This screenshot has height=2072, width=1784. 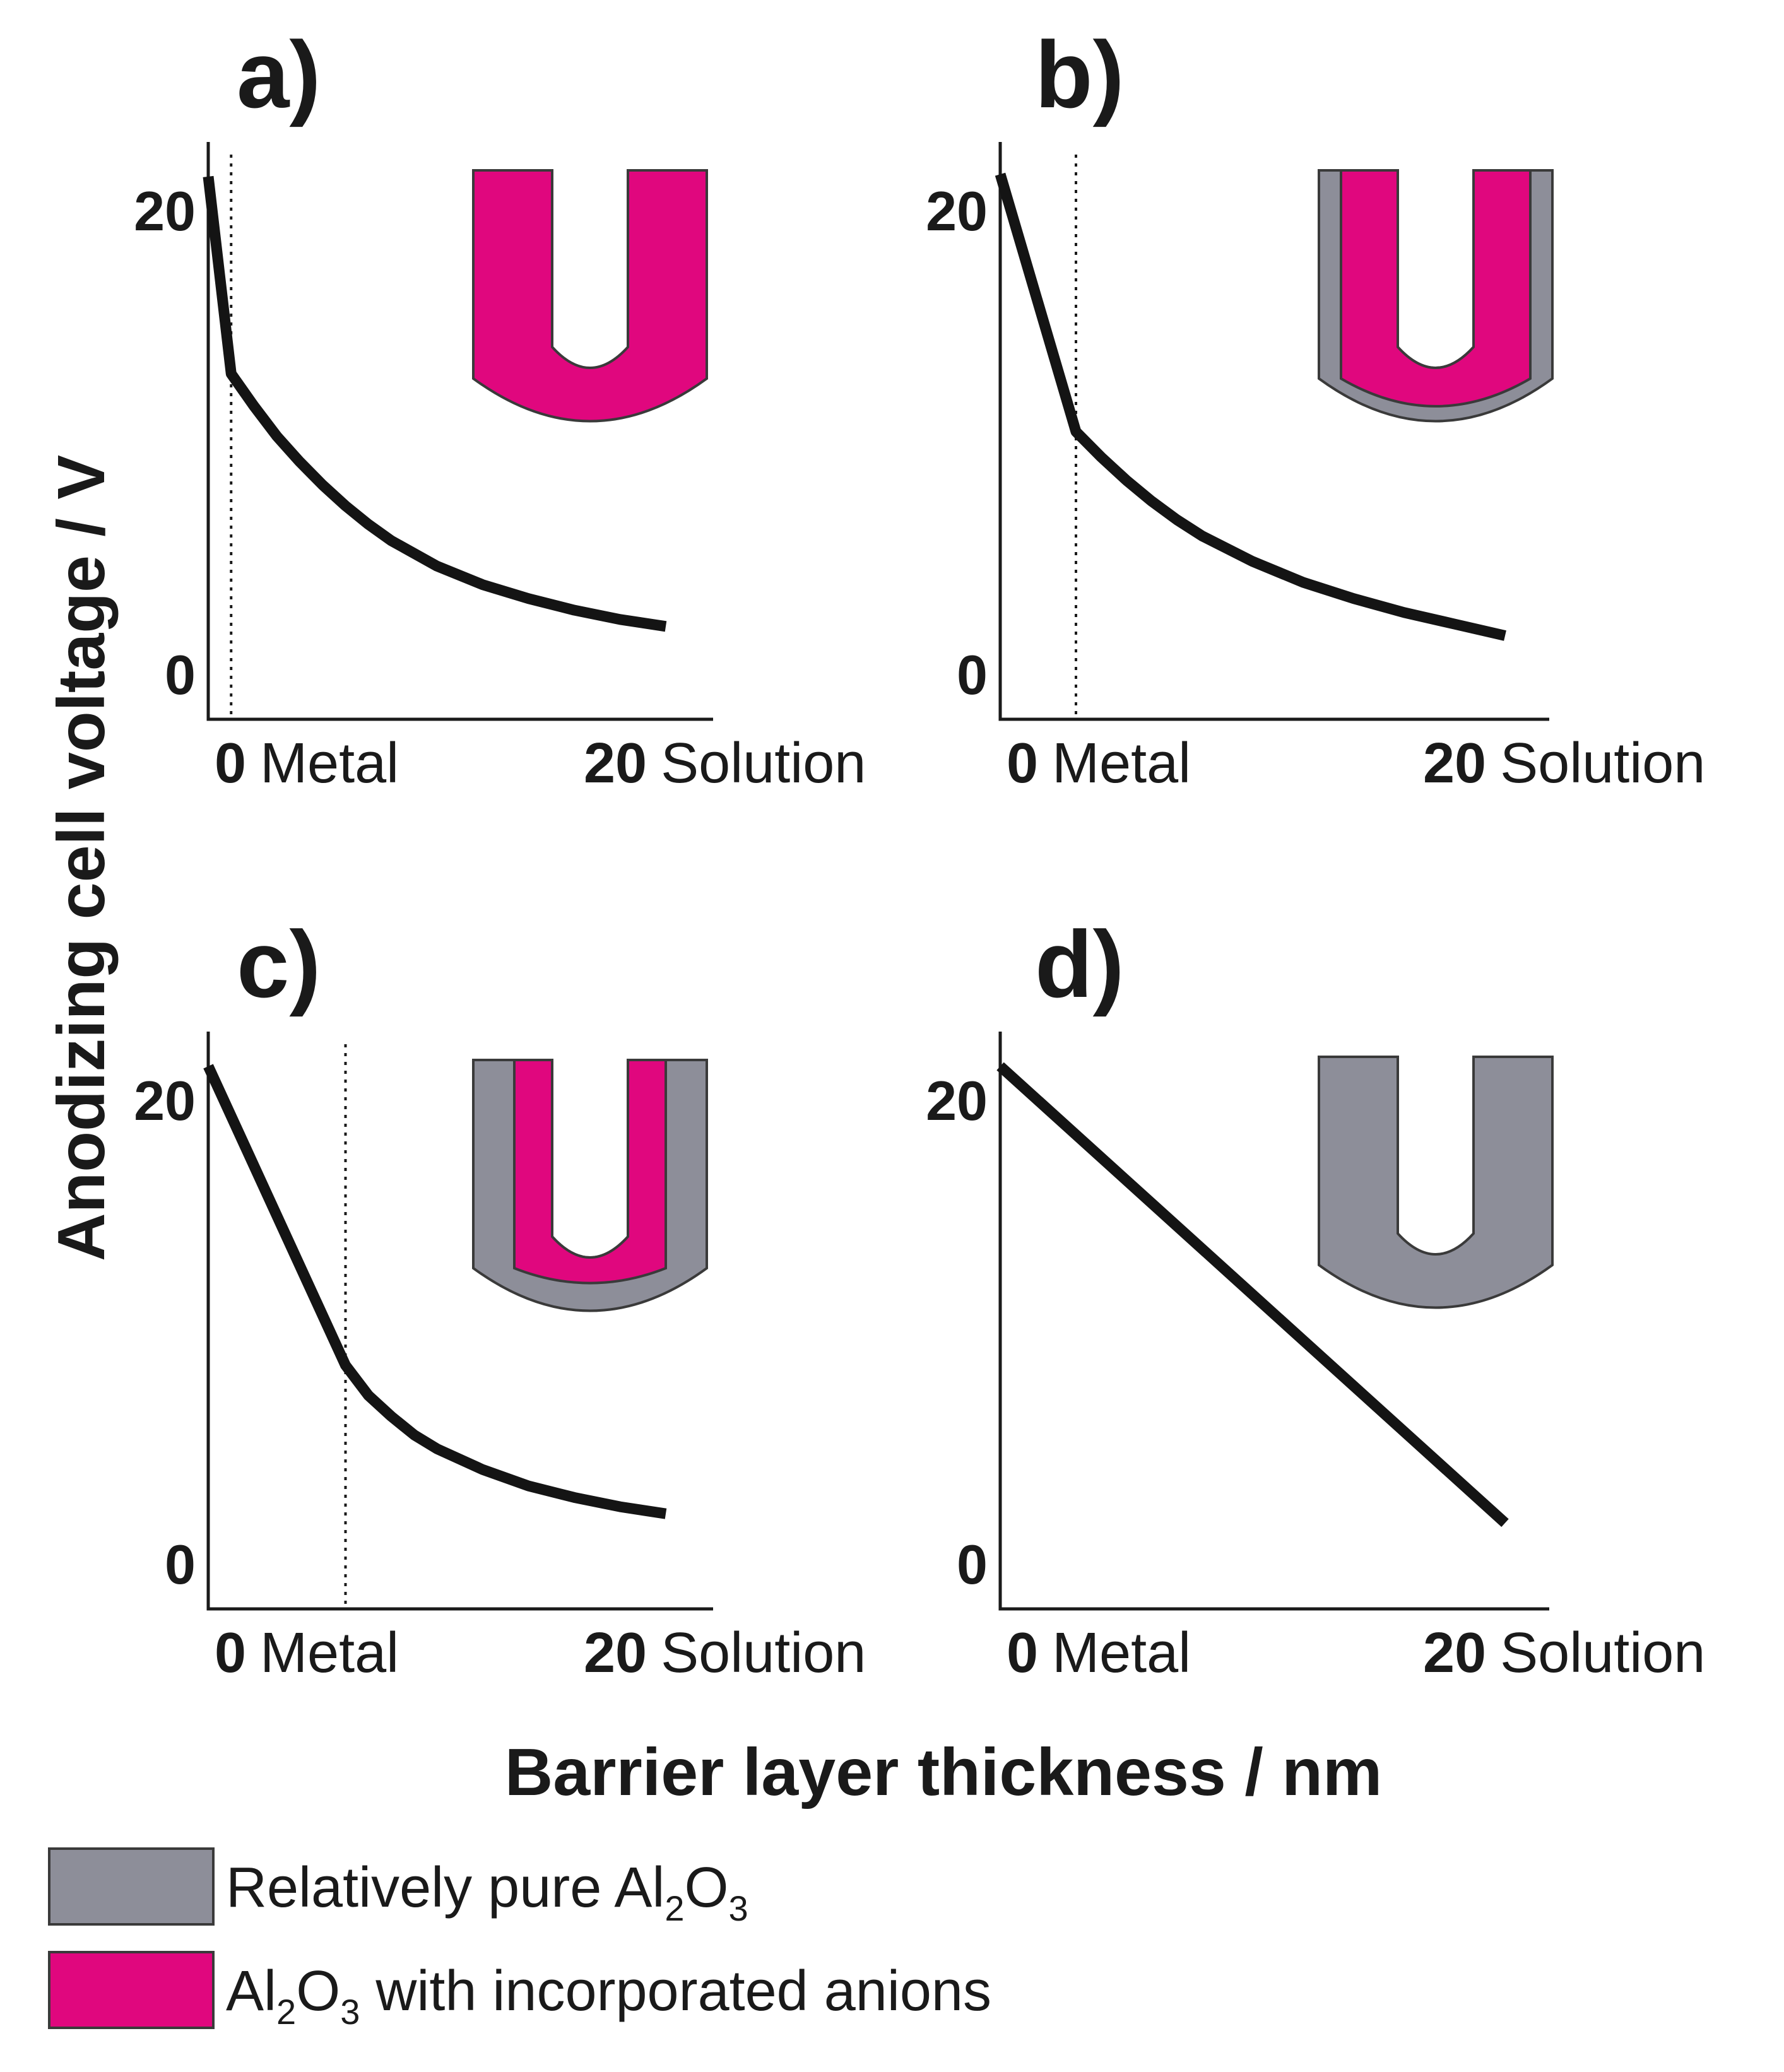 What do you see at coordinates (1080, 964) in the screenshot?
I see `panel-label: d)` at bounding box center [1080, 964].